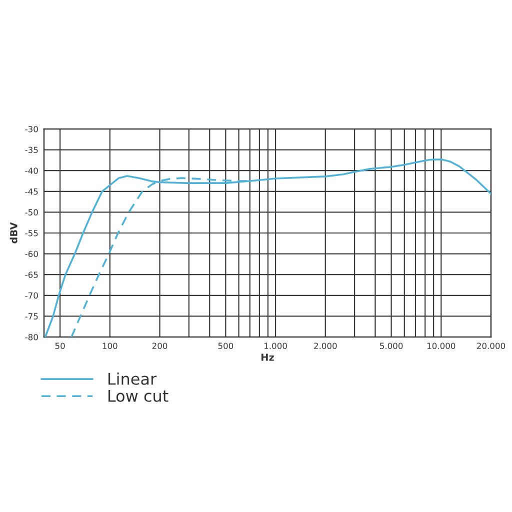 The width and height of the screenshot is (512, 512). What do you see at coordinates (31, 275) in the screenshot?
I see `y-tick-label: -65` at bounding box center [31, 275].